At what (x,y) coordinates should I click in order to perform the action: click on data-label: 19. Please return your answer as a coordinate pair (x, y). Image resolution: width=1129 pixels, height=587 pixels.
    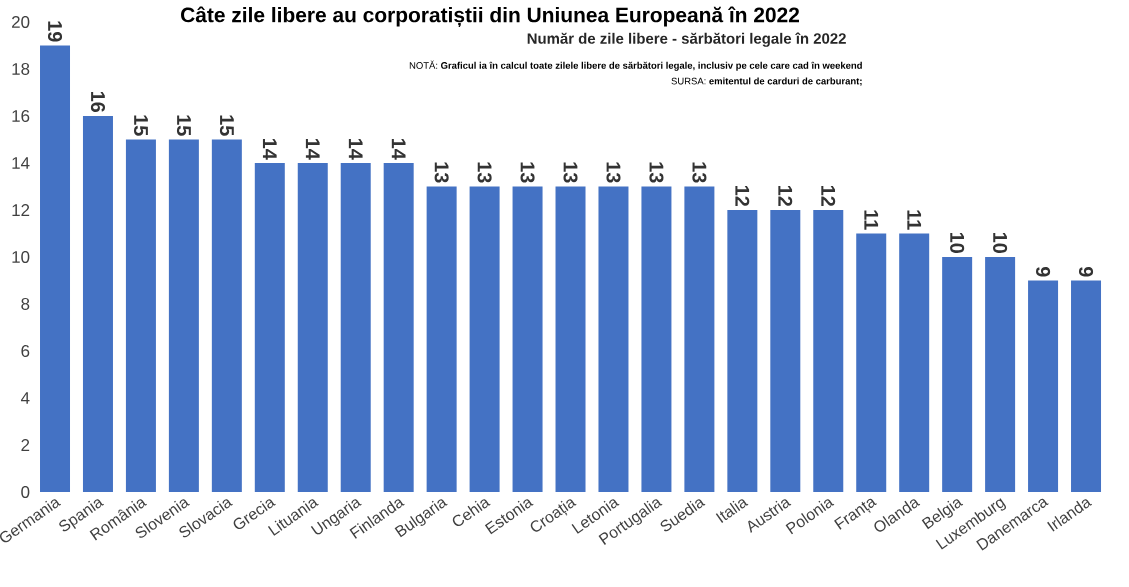
    Looking at the image, I should click on (55, 31).